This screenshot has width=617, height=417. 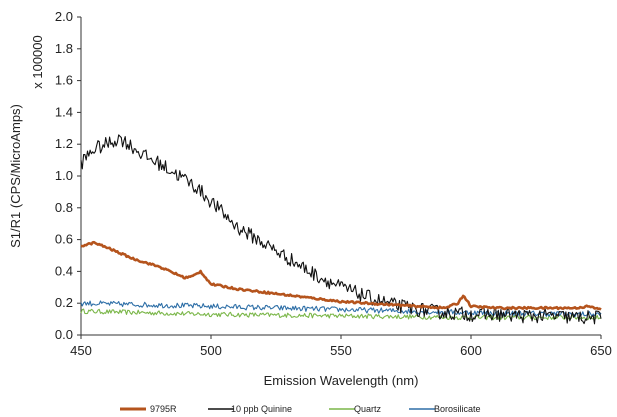 I want to click on y-tick-label: 0.4, so click(x=64, y=270).